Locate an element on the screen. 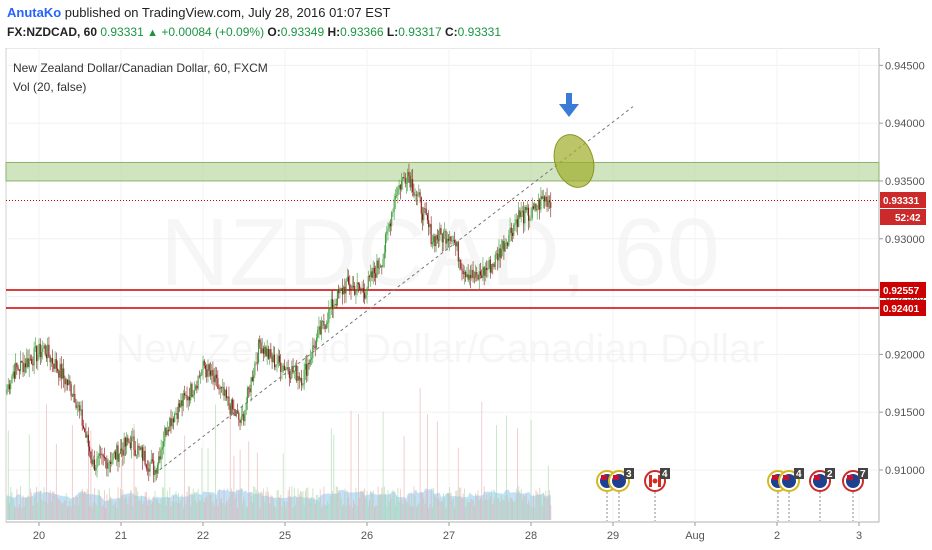 This screenshot has height=550, width=932. close-value: 0.93331 is located at coordinates (479, 32).